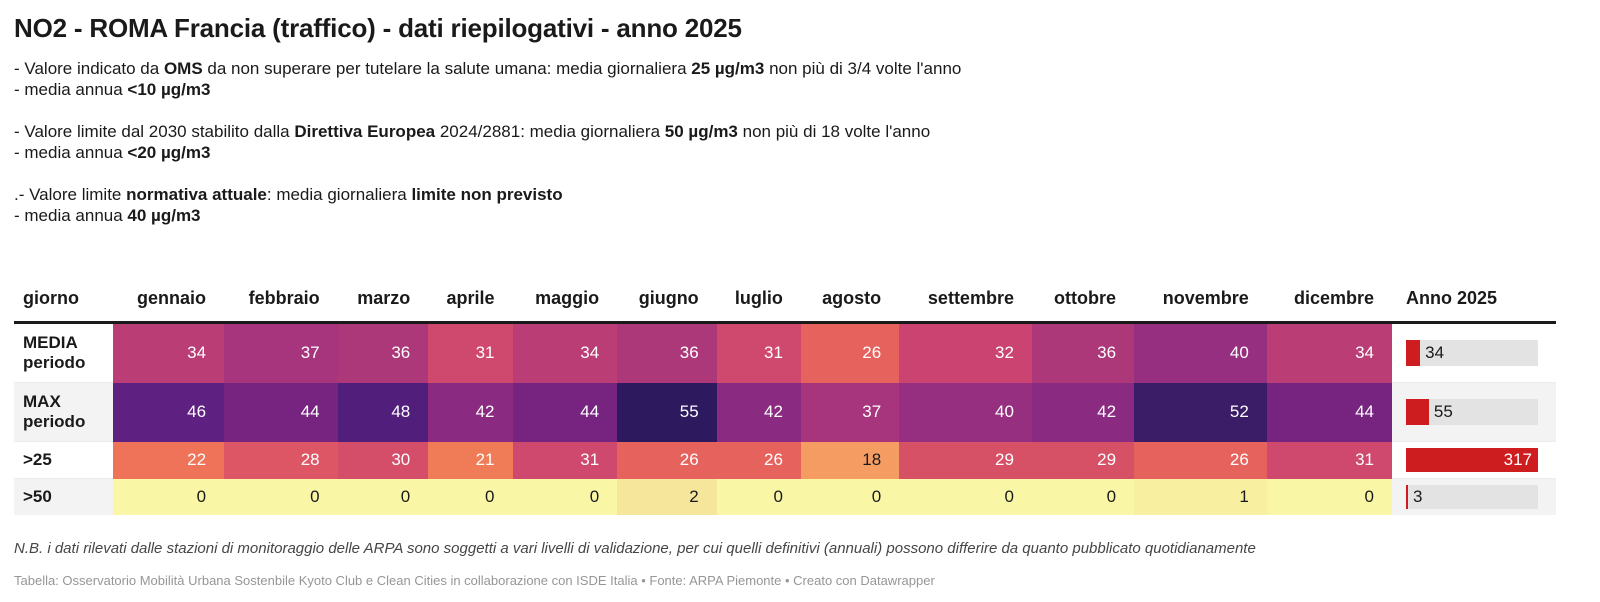 The width and height of the screenshot is (1600, 602). I want to click on heatmap-cell-dicembre: 31, so click(1329, 460).